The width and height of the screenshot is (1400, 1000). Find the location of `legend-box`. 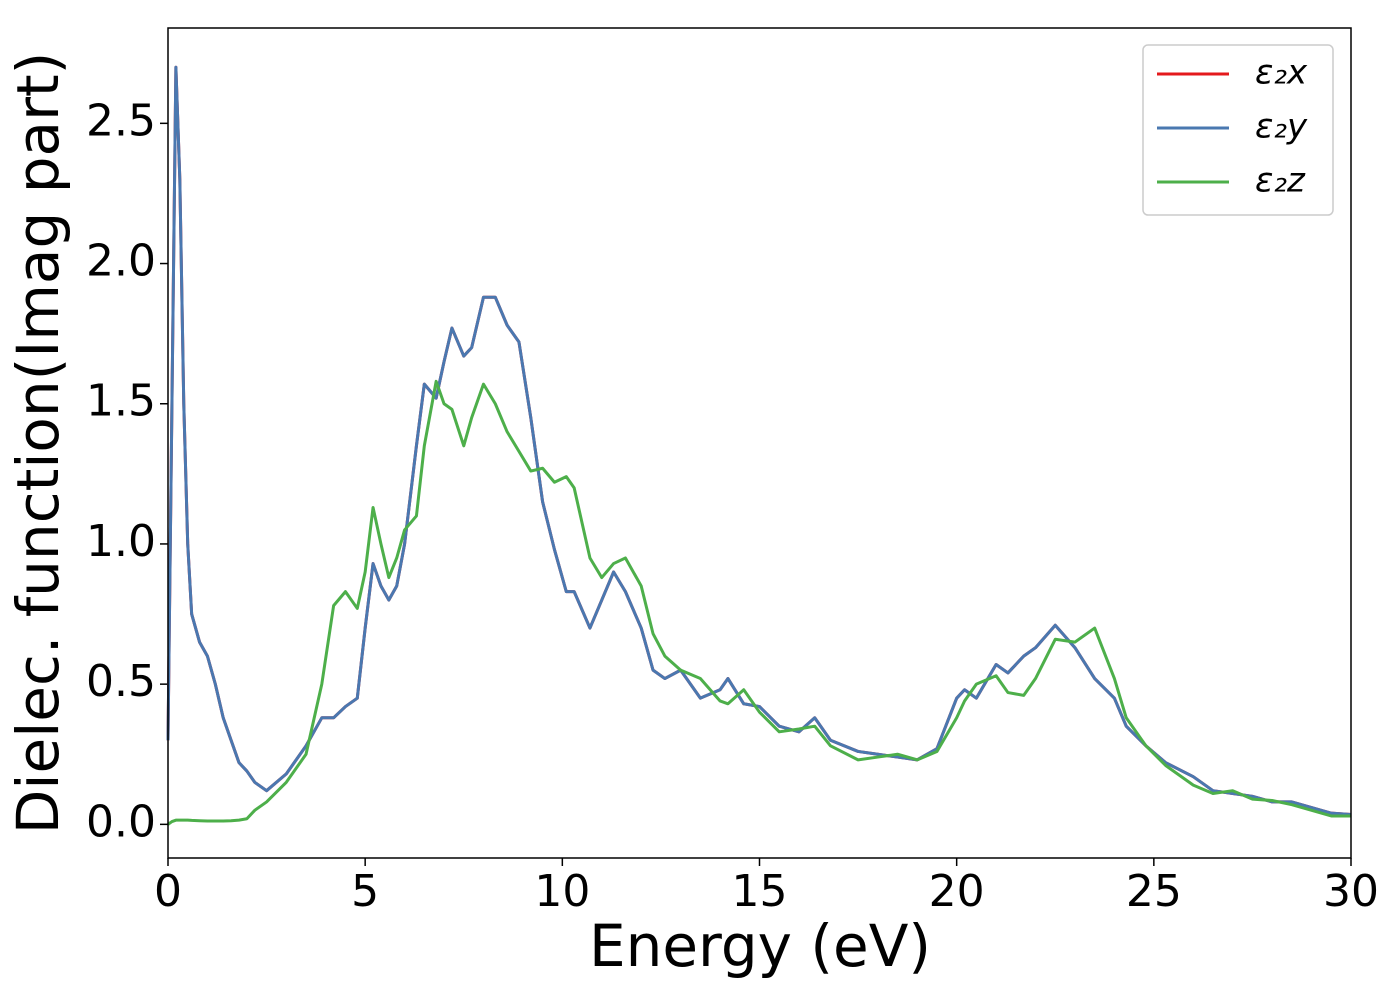

legend-box is located at coordinates (1238, 130).